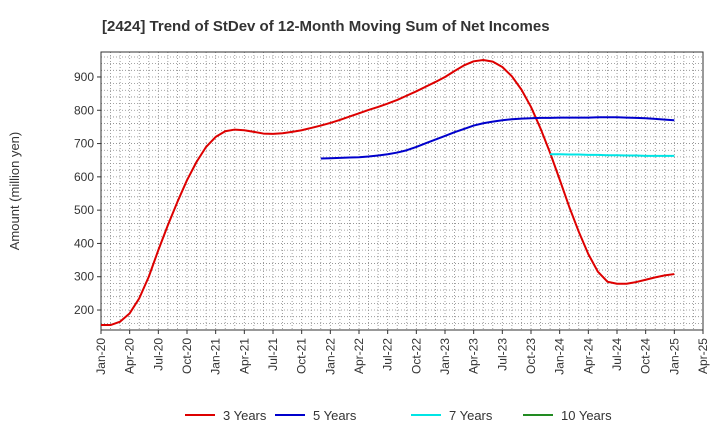 Image resolution: width=720 pixels, height=445 pixels. What do you see at coordinates (84, 210) in the screenshot?
I see `y-tick-label: 500` at bounding box center [84, 210].